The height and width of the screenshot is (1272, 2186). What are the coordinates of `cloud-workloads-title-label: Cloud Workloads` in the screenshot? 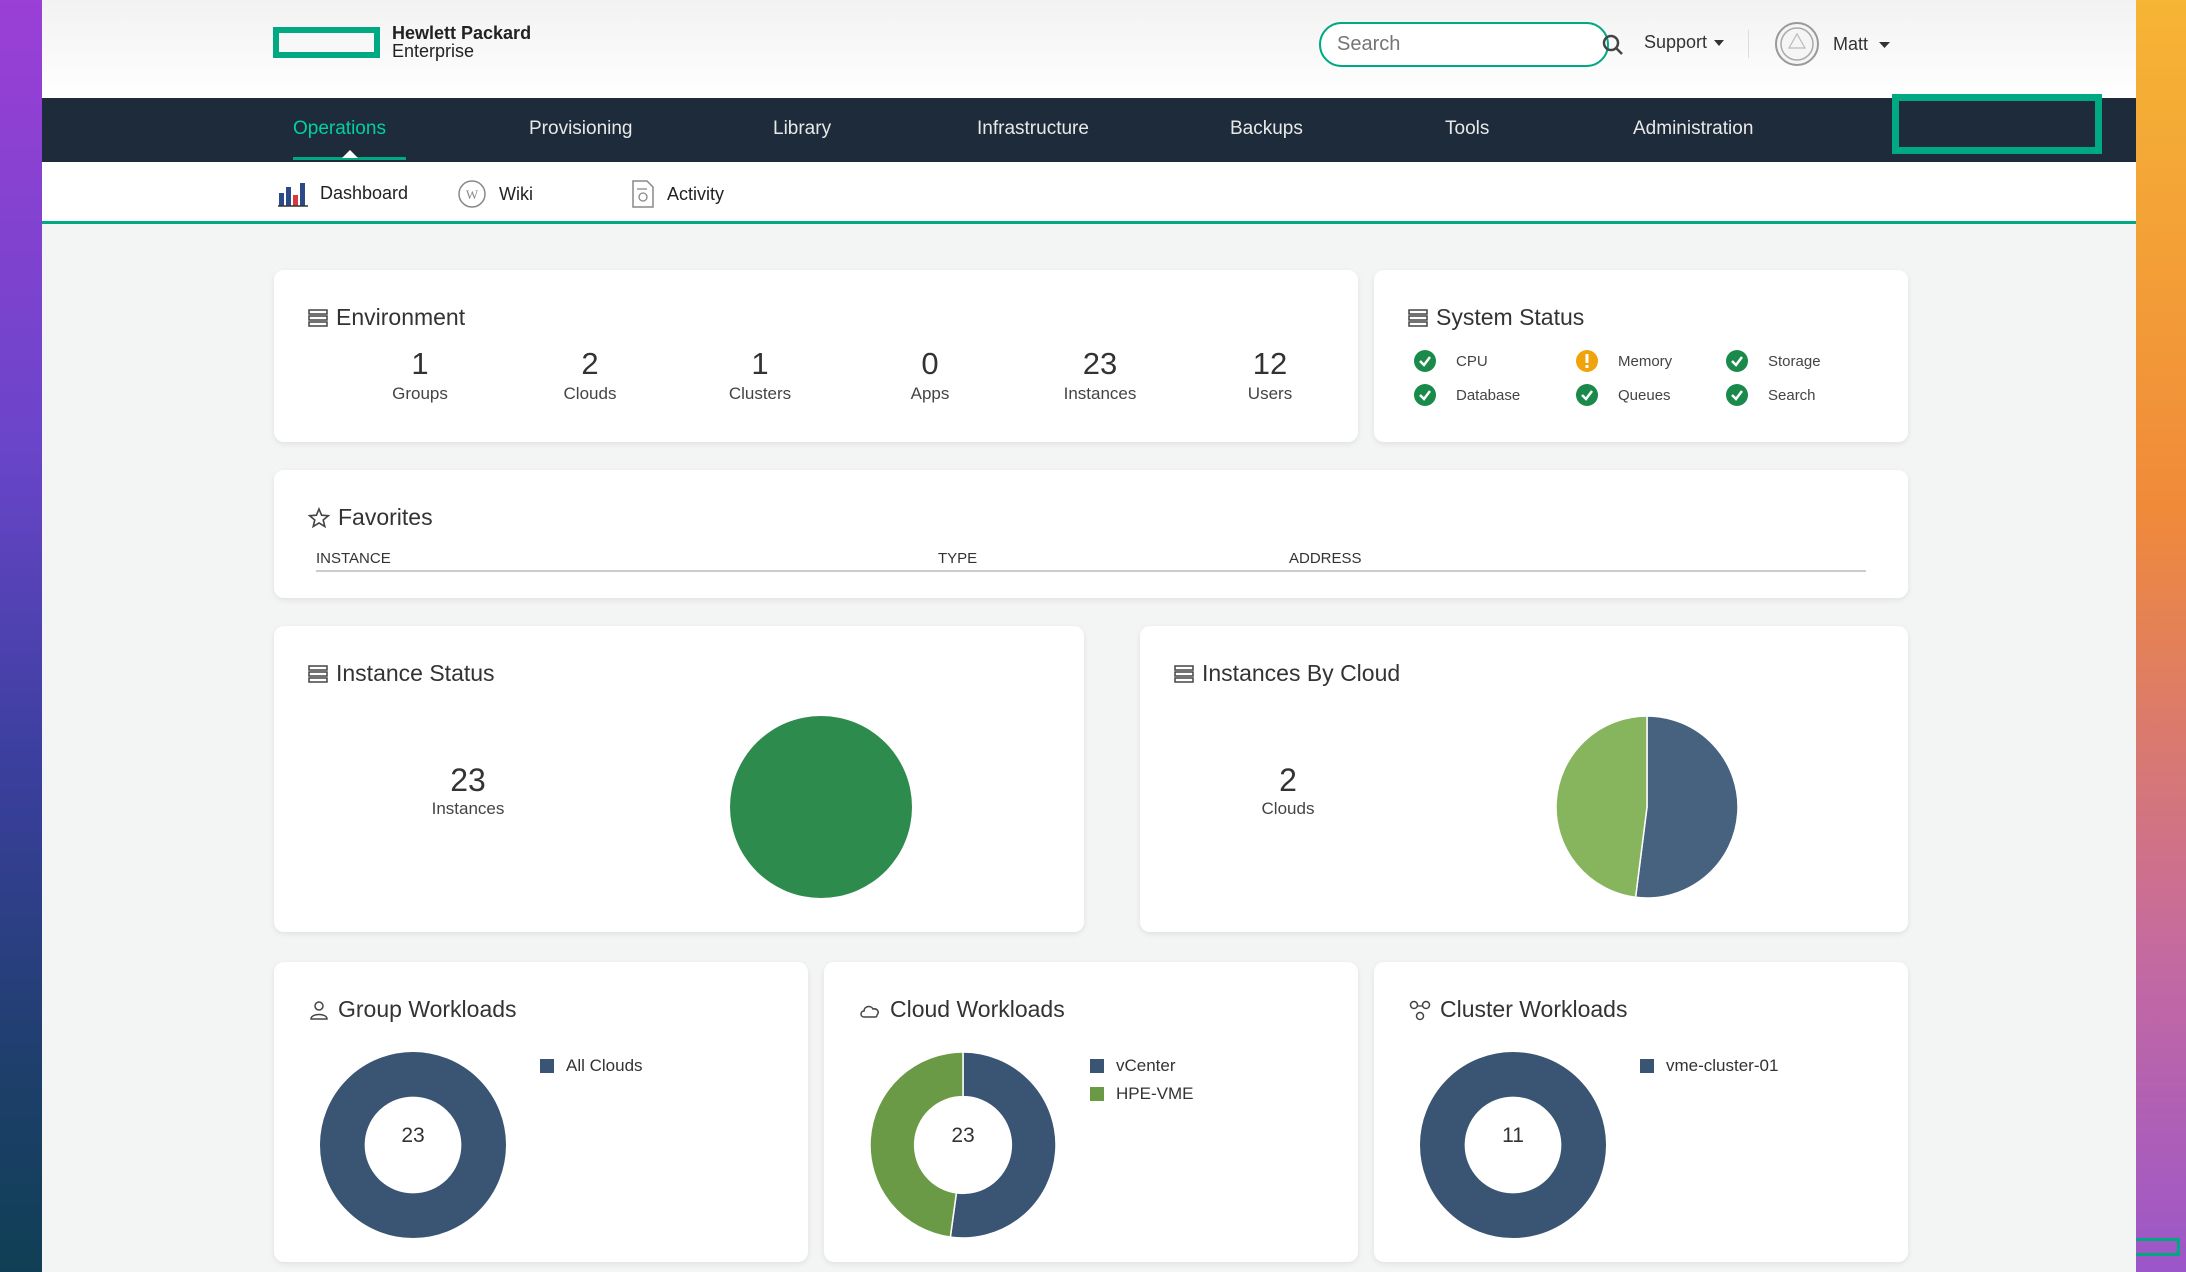 It's located at (977, 1009).